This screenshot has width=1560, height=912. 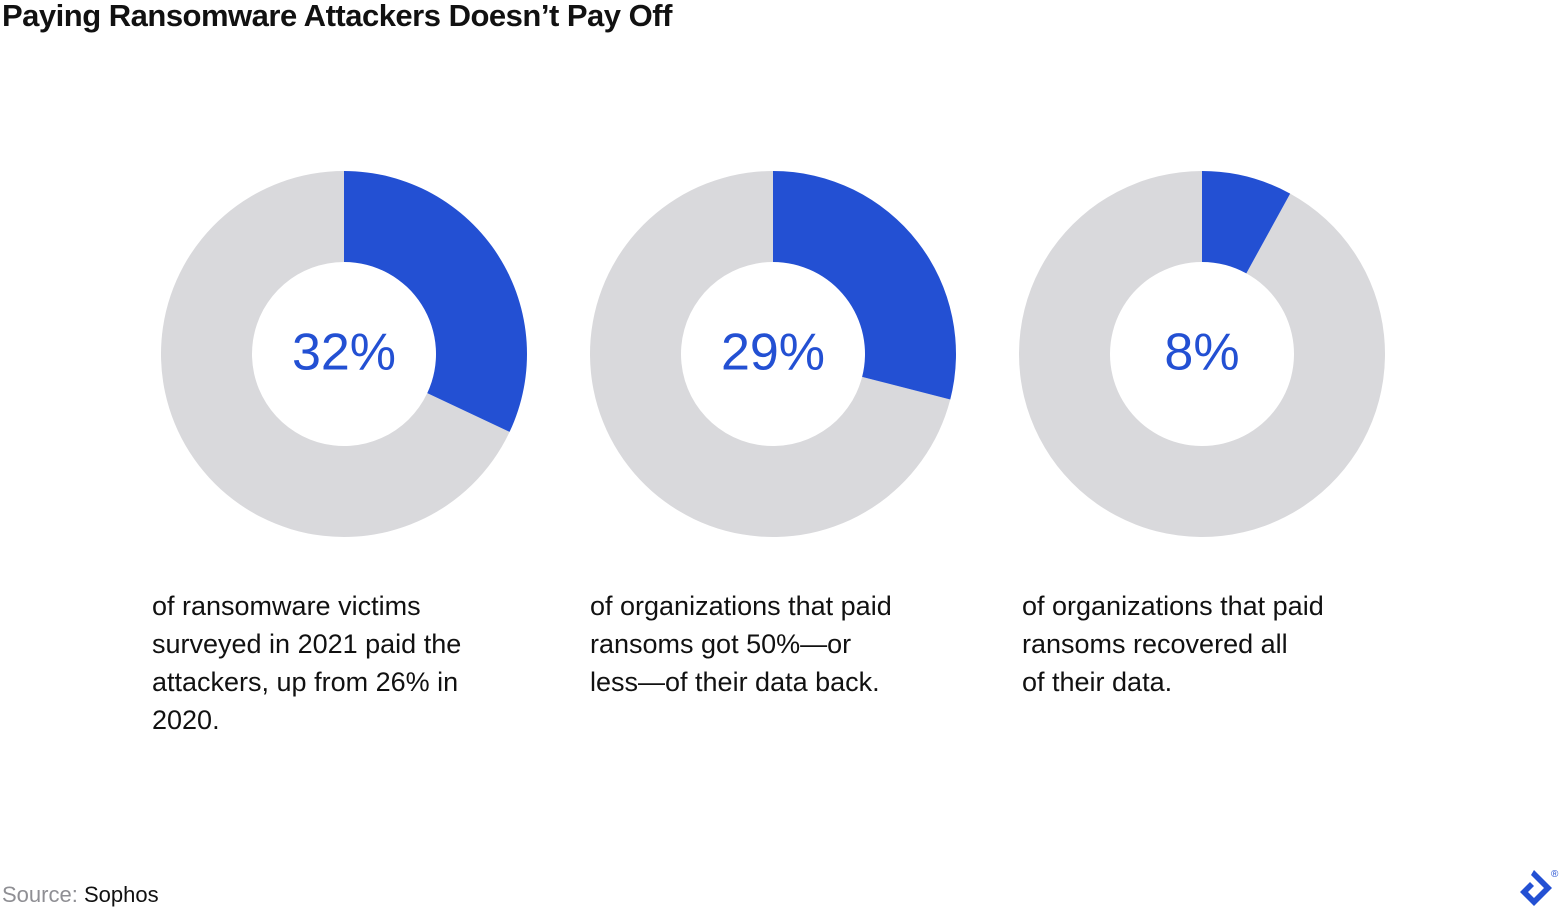 I want to click on donut-center-label: 32%, so click(x=344, y=353).